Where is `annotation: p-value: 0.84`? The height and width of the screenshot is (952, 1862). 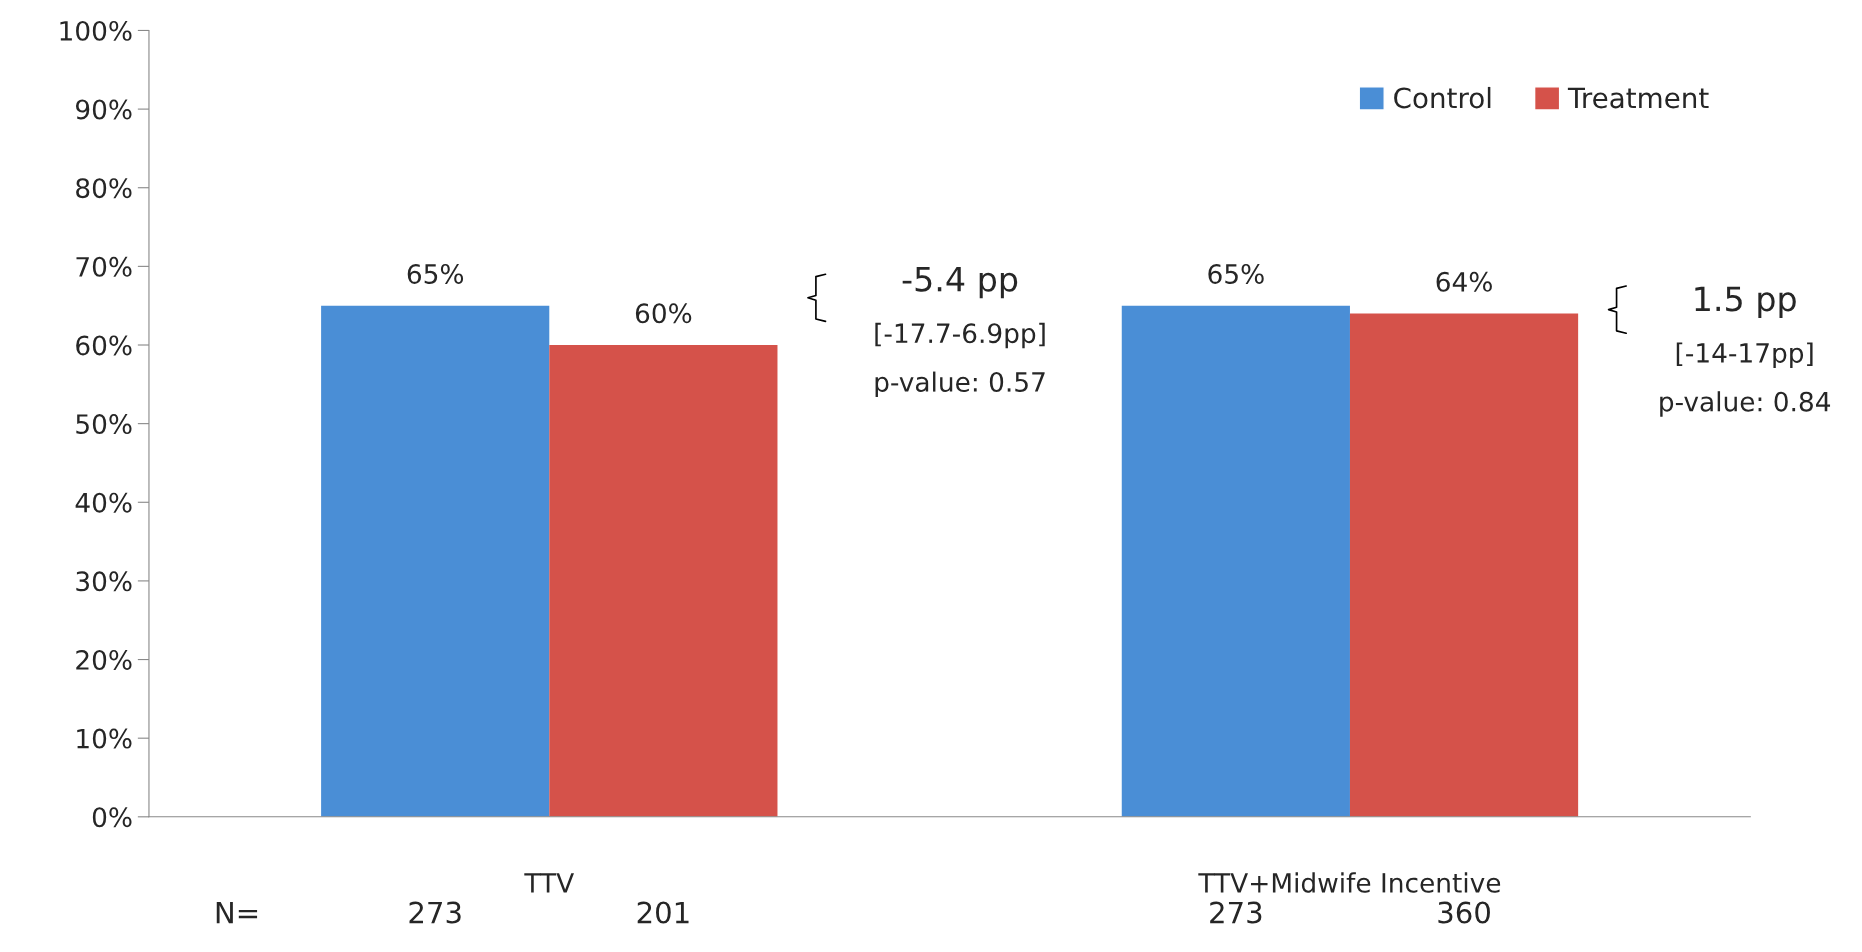
annotation: p-value: 0.84 is located at coordinates (1745, 404).